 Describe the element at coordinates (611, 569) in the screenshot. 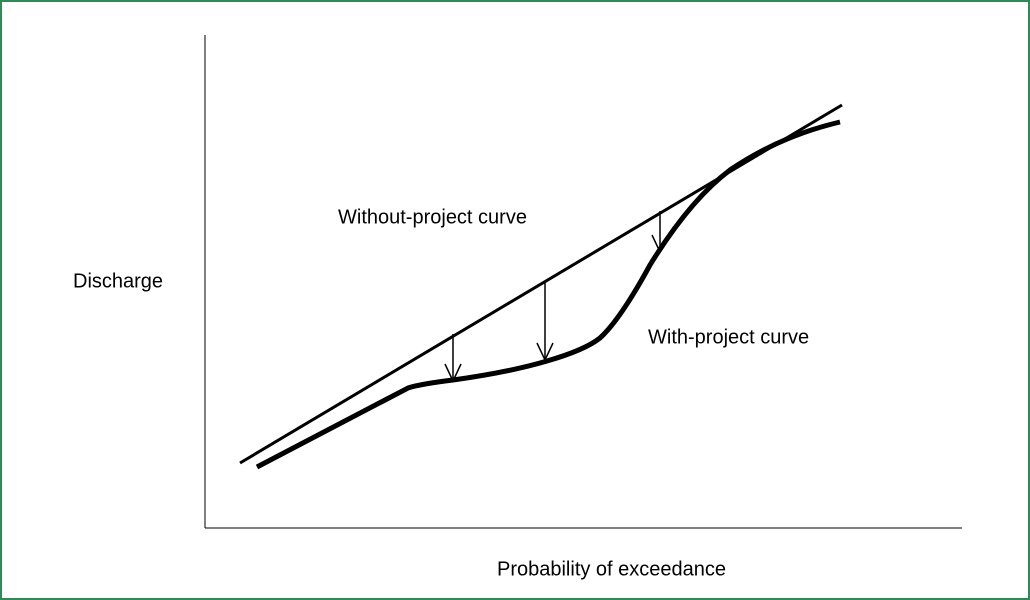

I see `x-axis-label: Probability of exceedance` at that location.